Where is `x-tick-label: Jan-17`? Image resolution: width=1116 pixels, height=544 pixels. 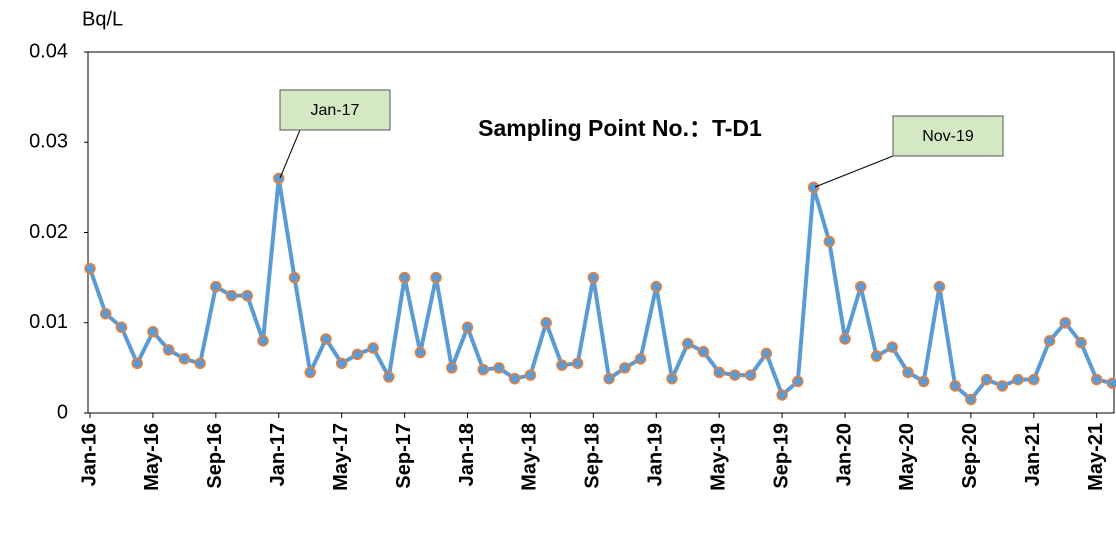
x-tick-label: Jan-17 is located at coordinates (278, 454).